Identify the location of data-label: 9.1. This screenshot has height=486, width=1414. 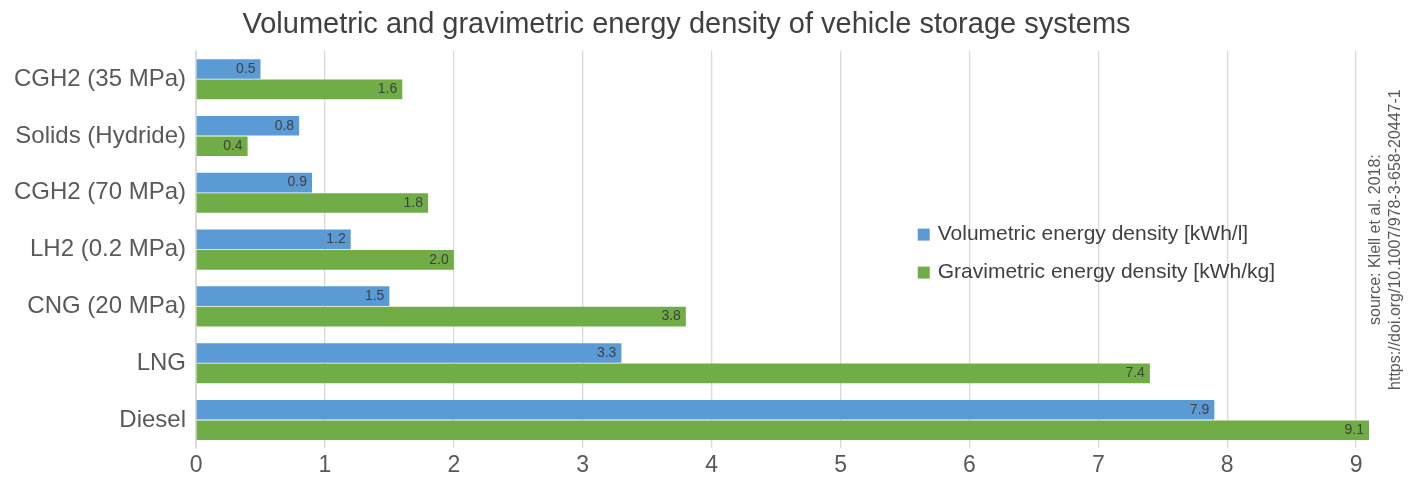
(1354, 429).